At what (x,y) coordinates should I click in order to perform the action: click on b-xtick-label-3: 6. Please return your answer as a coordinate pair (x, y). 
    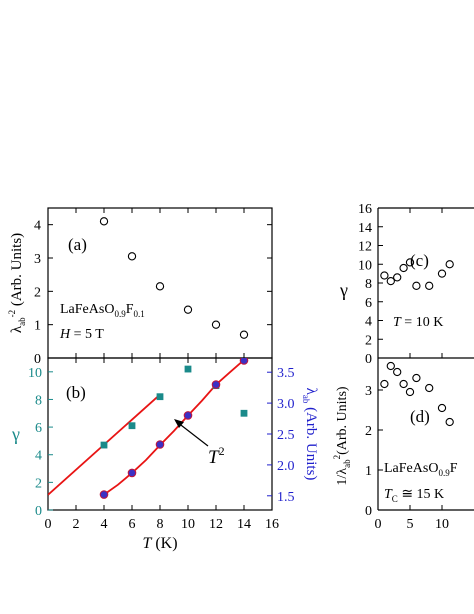
    Looking at the image, I should click on (132, 524).